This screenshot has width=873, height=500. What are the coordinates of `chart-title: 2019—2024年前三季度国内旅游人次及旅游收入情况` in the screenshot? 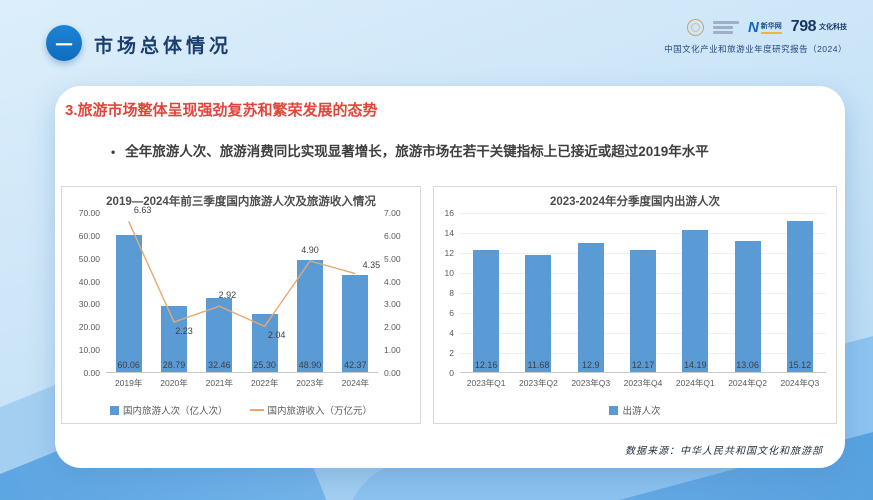 It's located at (241, 202).